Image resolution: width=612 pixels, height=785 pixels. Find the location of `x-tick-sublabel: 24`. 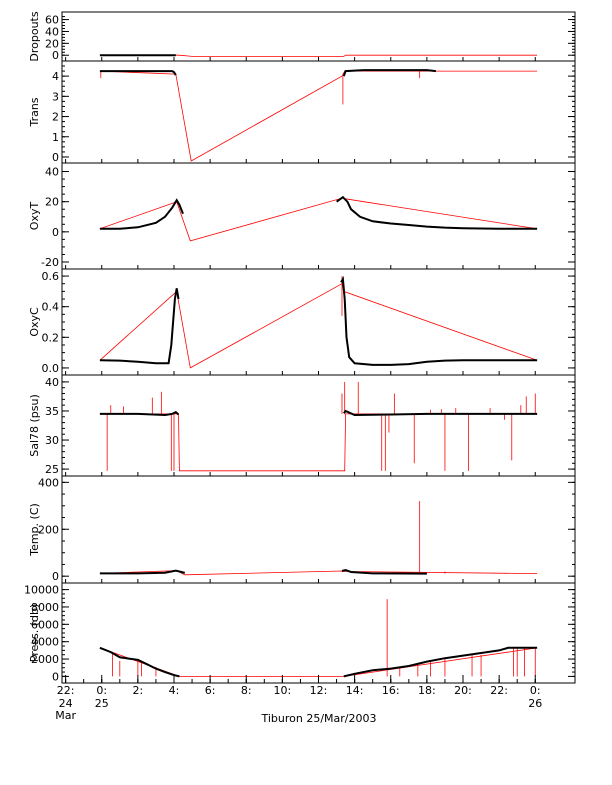

x-tick-sublabel: 24 is located at coordinates (66, 703).